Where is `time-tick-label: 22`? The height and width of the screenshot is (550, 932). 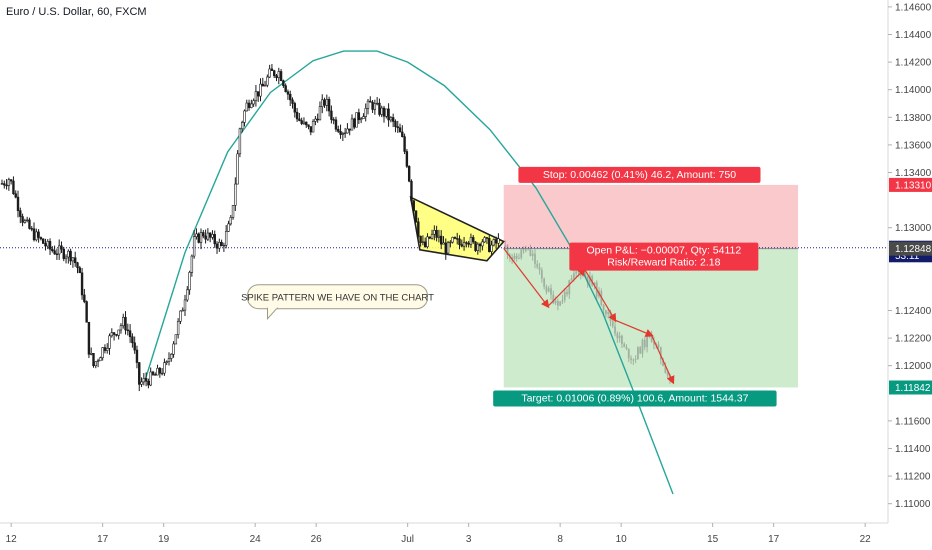 time-tick-label: 22 is located at coordinates (866, 539).